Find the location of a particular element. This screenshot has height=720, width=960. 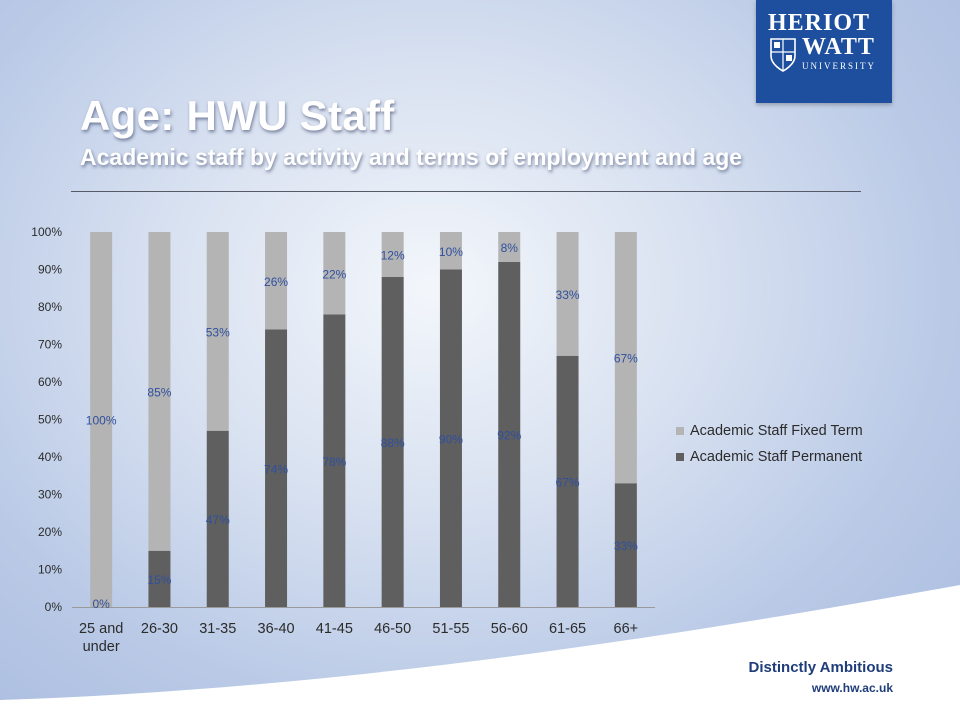

x-tick-label: 46-50 is located at coordinates (392, 629).